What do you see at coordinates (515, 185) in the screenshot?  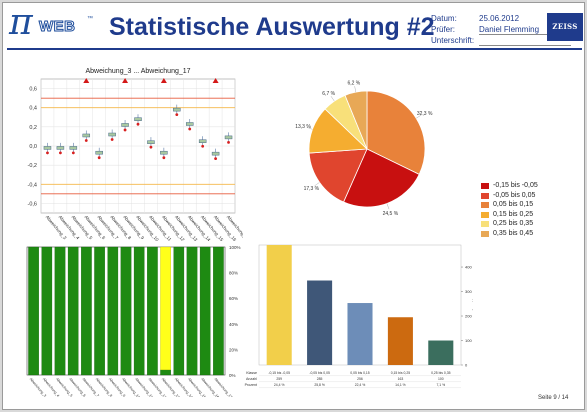 I see `legend-label: -0,15 bis -0,05` at bounding box center [515, 185].